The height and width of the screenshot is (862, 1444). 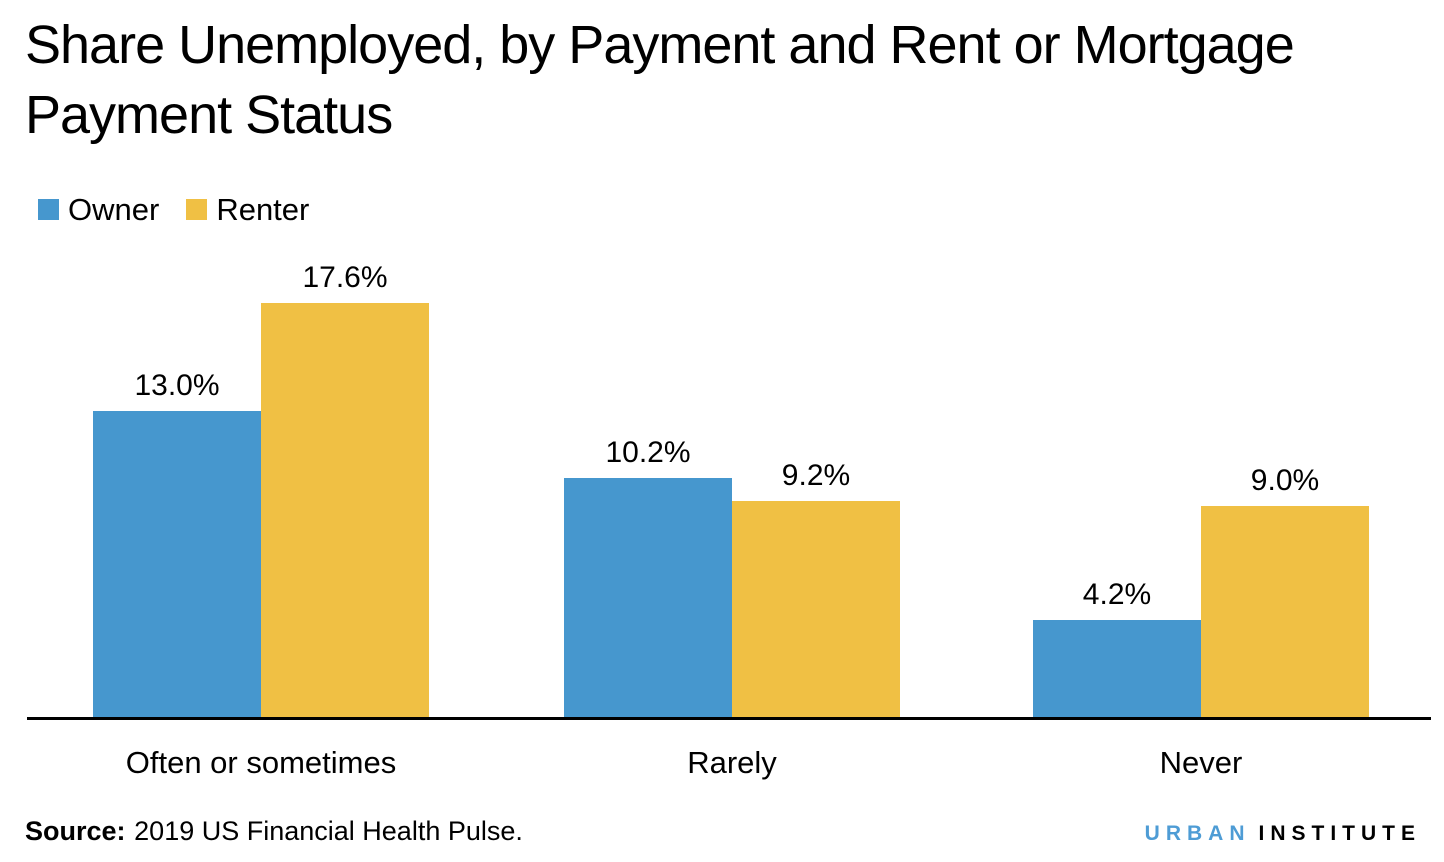 I want to click on legend-owner-label: Owner, so click(x=114, y=209).